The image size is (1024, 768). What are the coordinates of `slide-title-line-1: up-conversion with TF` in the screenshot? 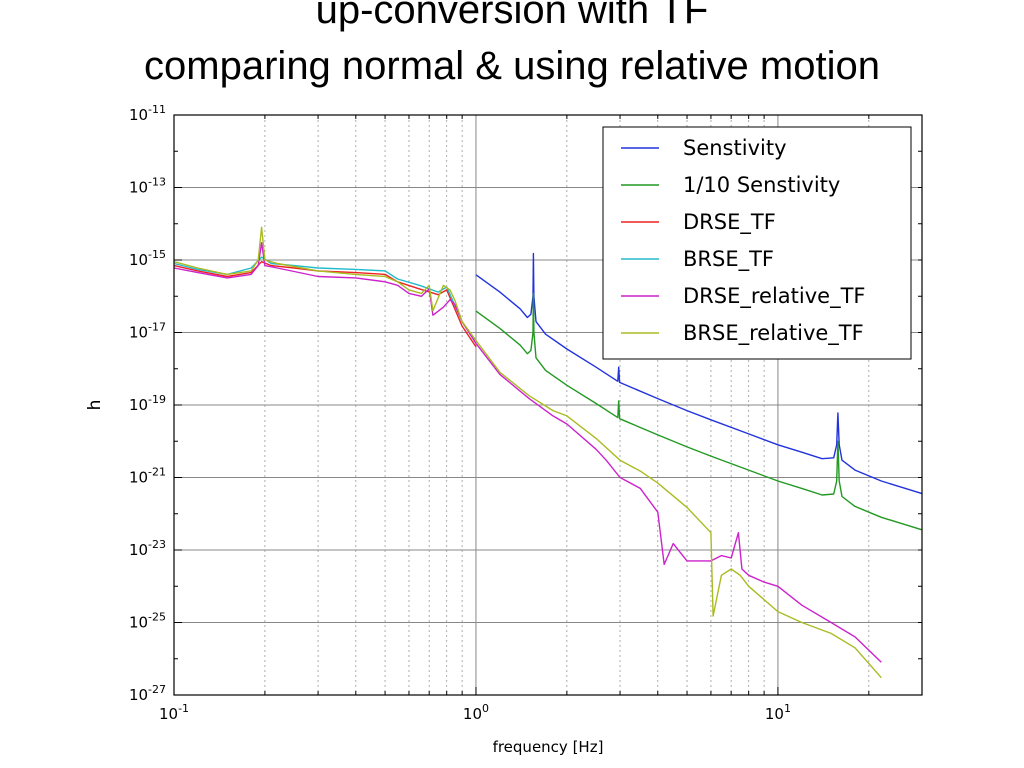 It's located at (512, 16).